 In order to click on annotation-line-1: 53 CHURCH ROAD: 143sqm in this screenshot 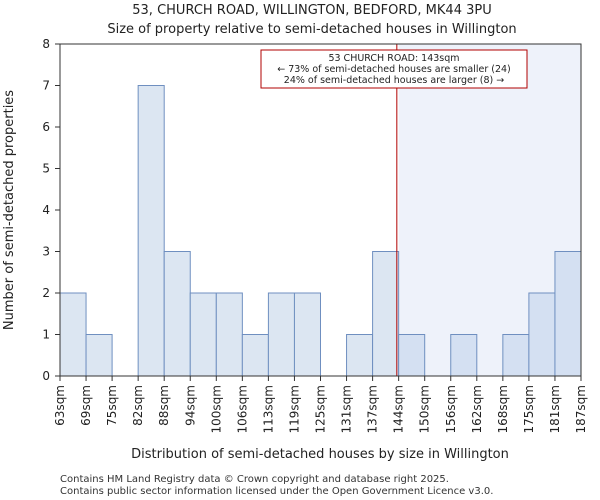, I will do `click(393, 58)`.